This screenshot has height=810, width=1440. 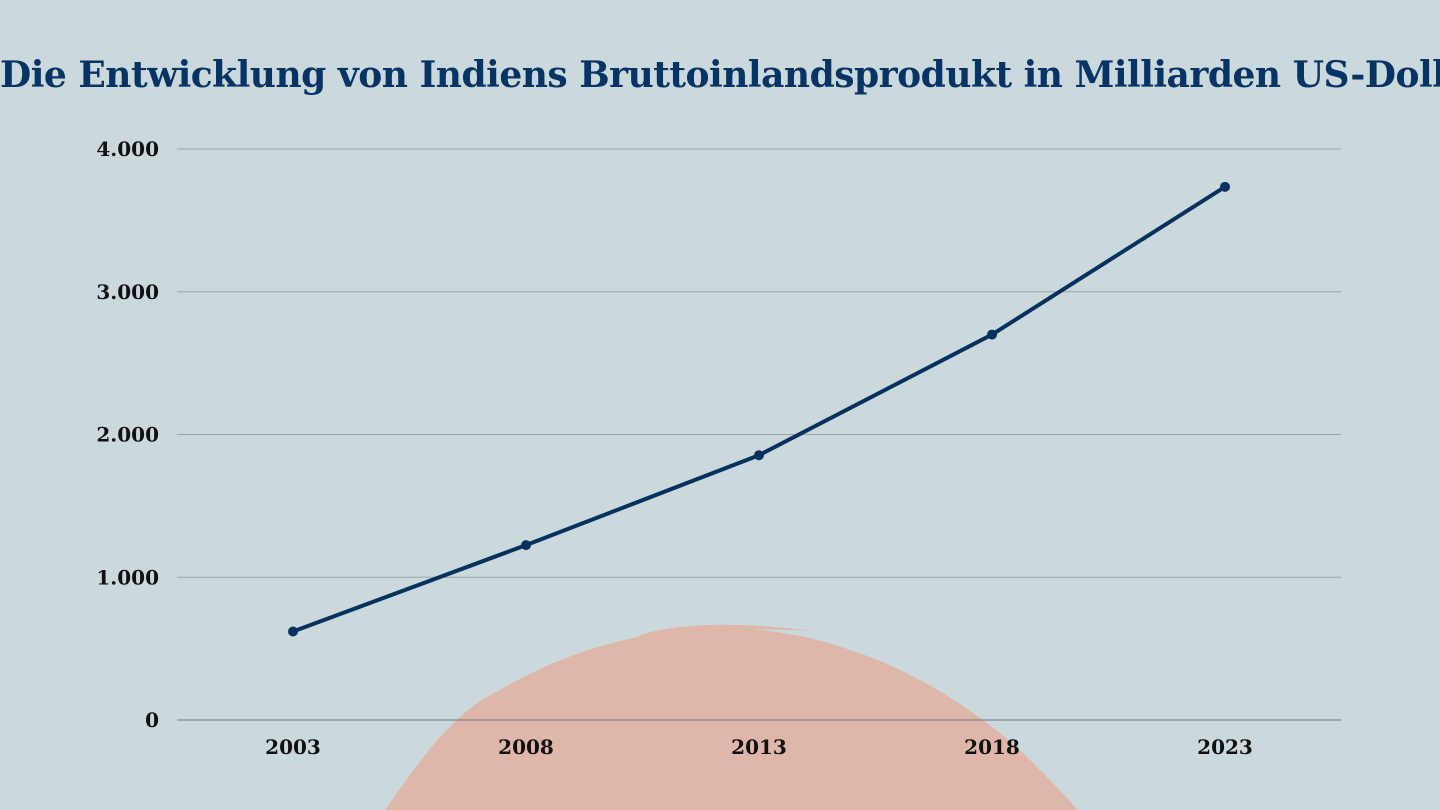 What do you see at coordinates (992, 747) in the screenshot?
I see `x-tick-label: 2018` at bounding box center [992, 747].